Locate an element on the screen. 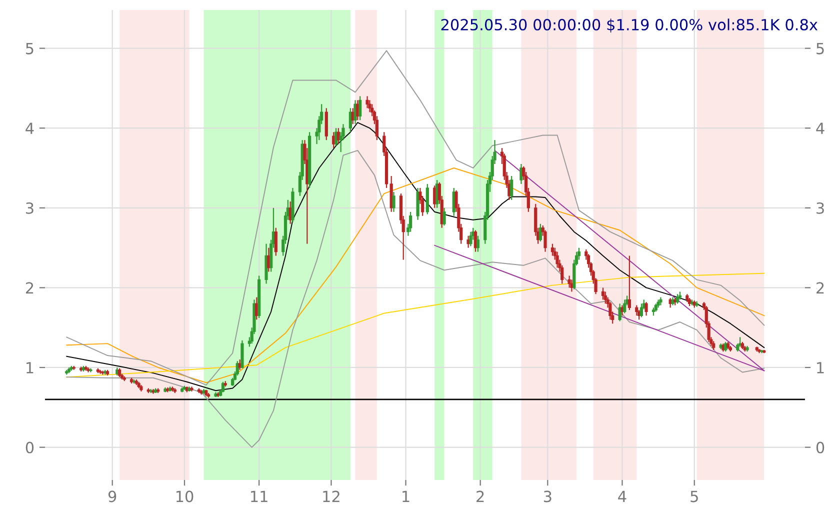 The width and height of the screenshot is (832, 505). x-tick-label: 11 is located at coordinates (259, 496).